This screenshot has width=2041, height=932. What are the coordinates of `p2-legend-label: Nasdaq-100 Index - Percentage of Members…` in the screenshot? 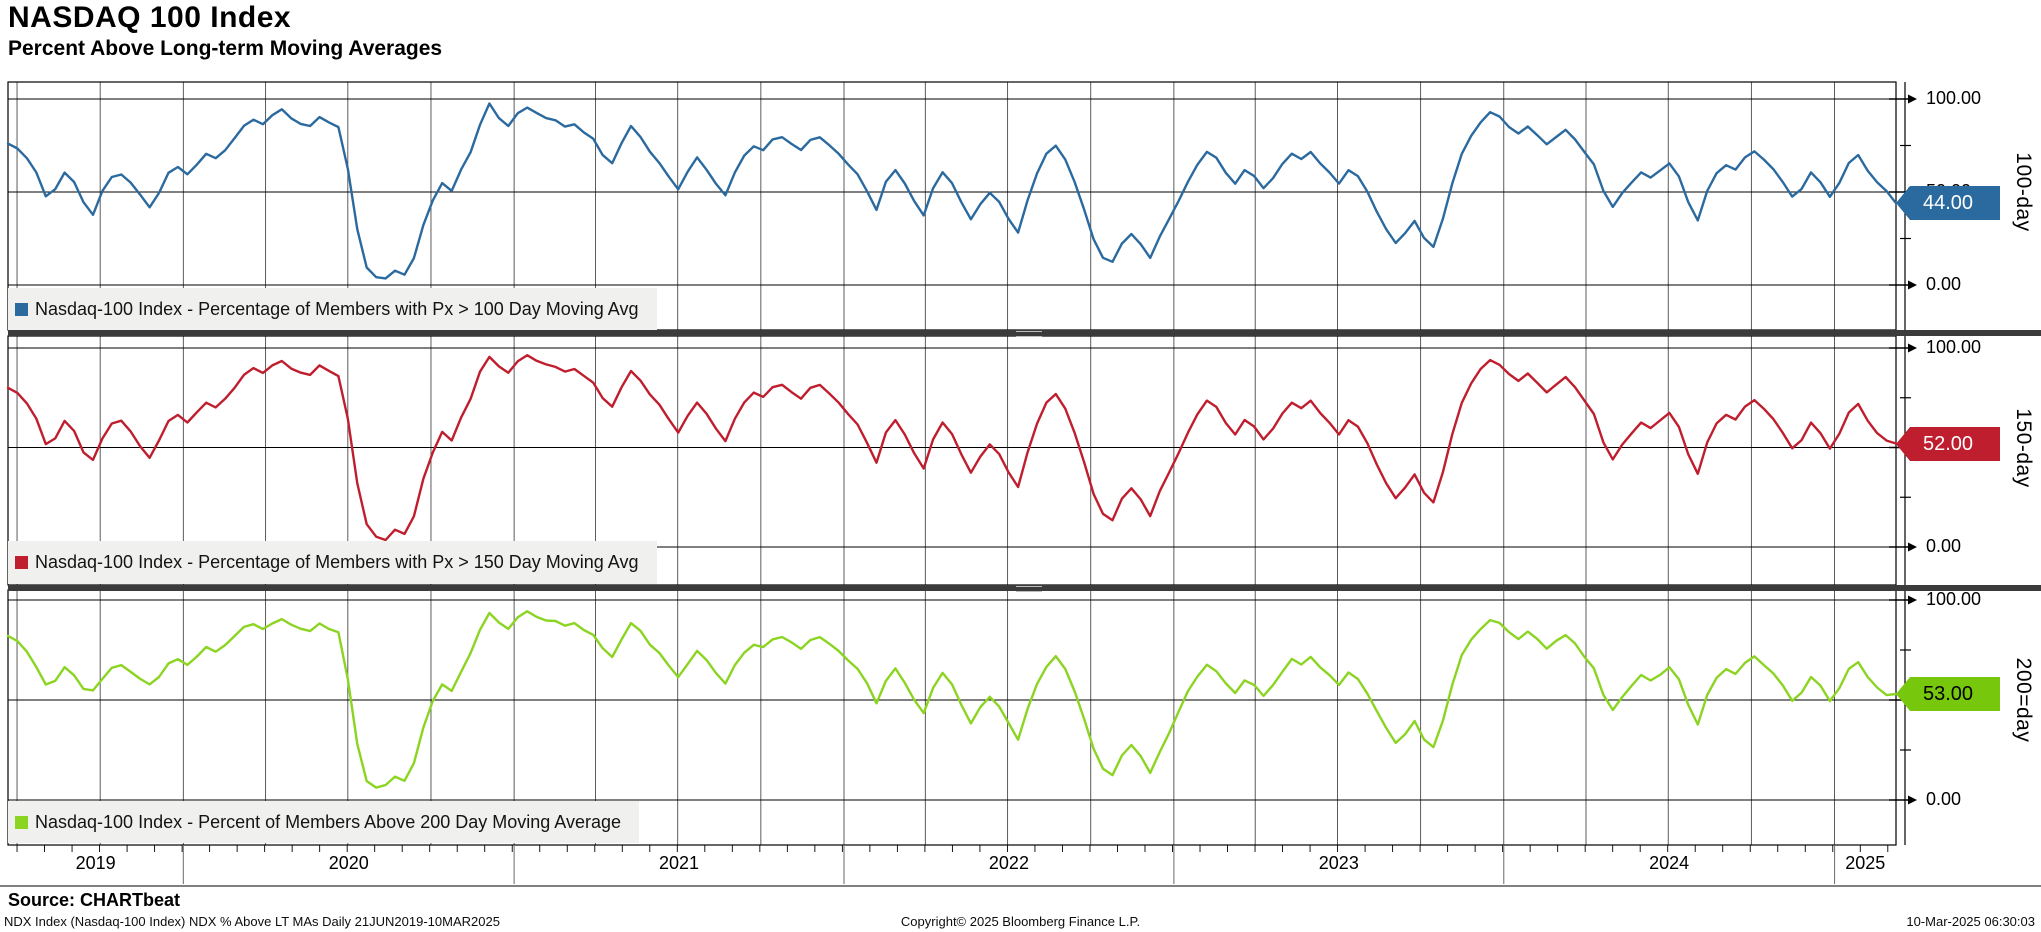 It's located at (337, 562).